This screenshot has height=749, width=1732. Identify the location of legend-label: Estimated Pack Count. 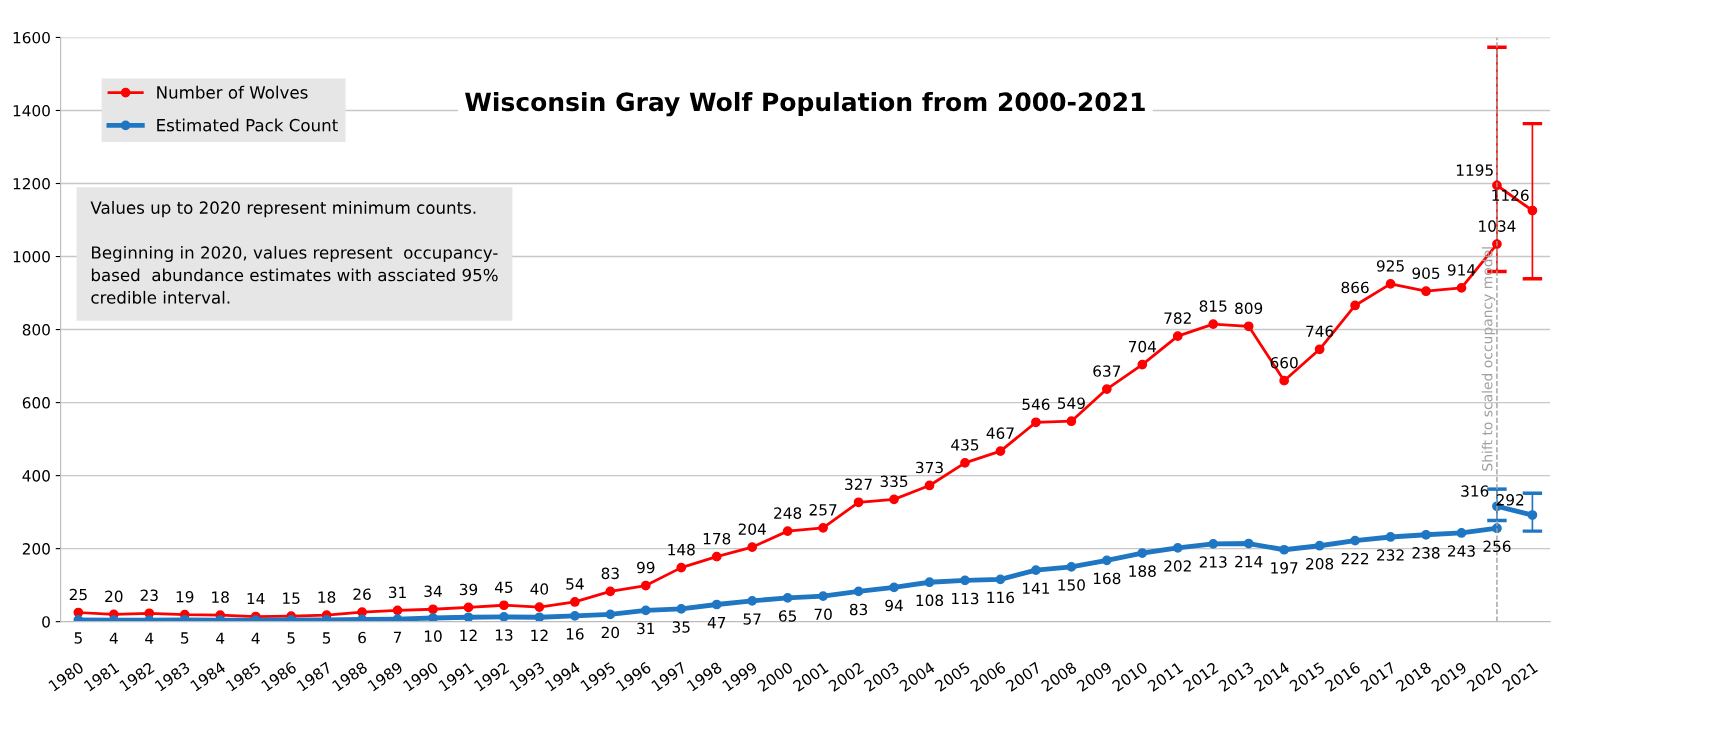
(247, 125).